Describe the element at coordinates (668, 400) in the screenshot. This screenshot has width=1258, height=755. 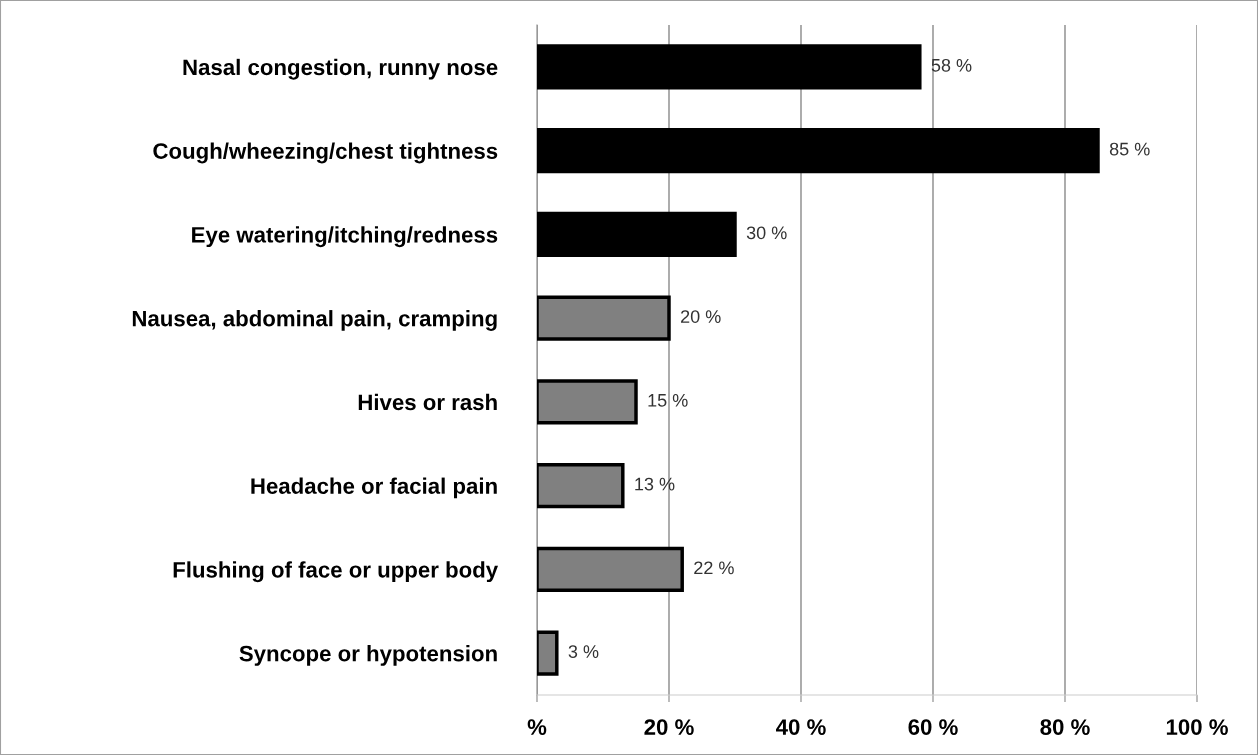
I see `data-label: 15 %` at that location.